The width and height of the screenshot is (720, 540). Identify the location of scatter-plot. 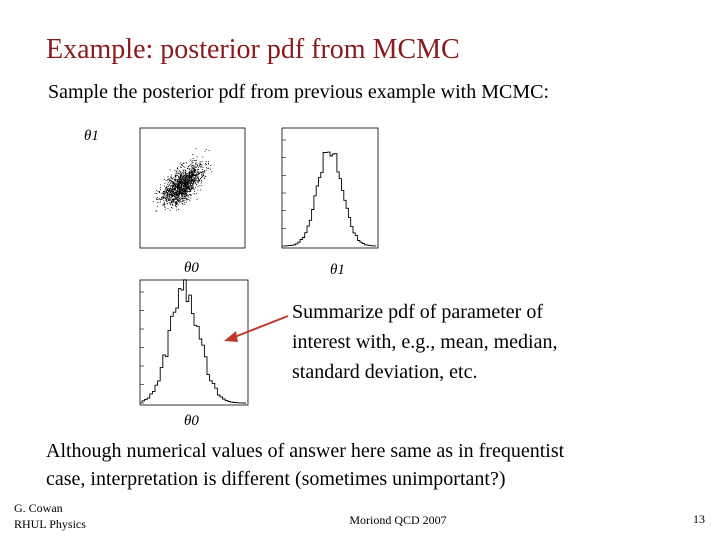
(192, 188).